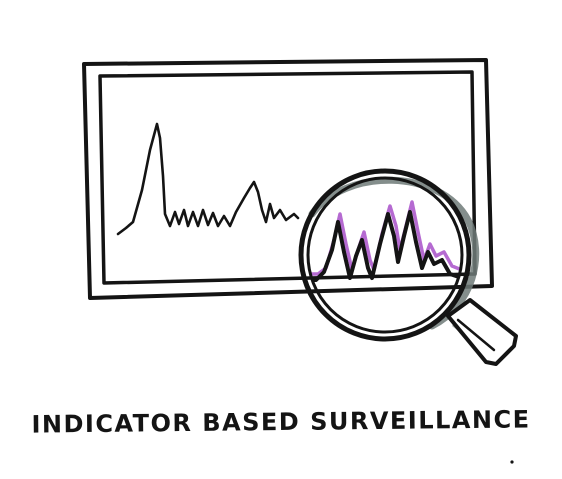  What do you see at coordinates (512, 462) in the screenshot?
I see `stray-dot` at bounding box center [512, 462].